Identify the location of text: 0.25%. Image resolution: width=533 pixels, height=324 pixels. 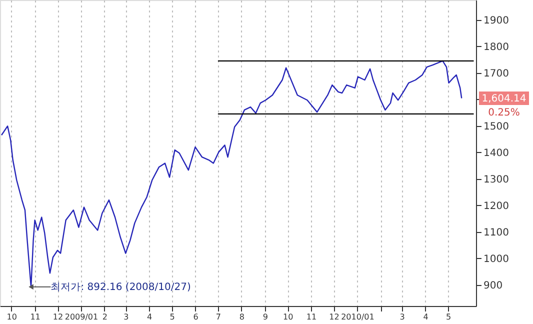
(504, 112).